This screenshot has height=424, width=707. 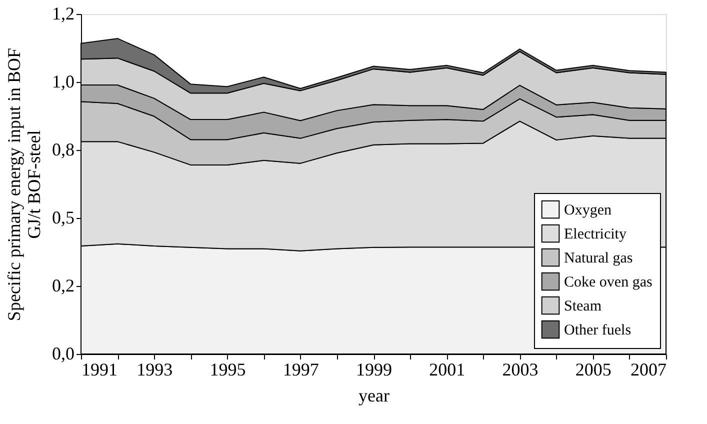 What do you see at coordinates (447, 370) in the screenshot?
I see `x-tick-label: 2001` at bounding box center [447, 370].